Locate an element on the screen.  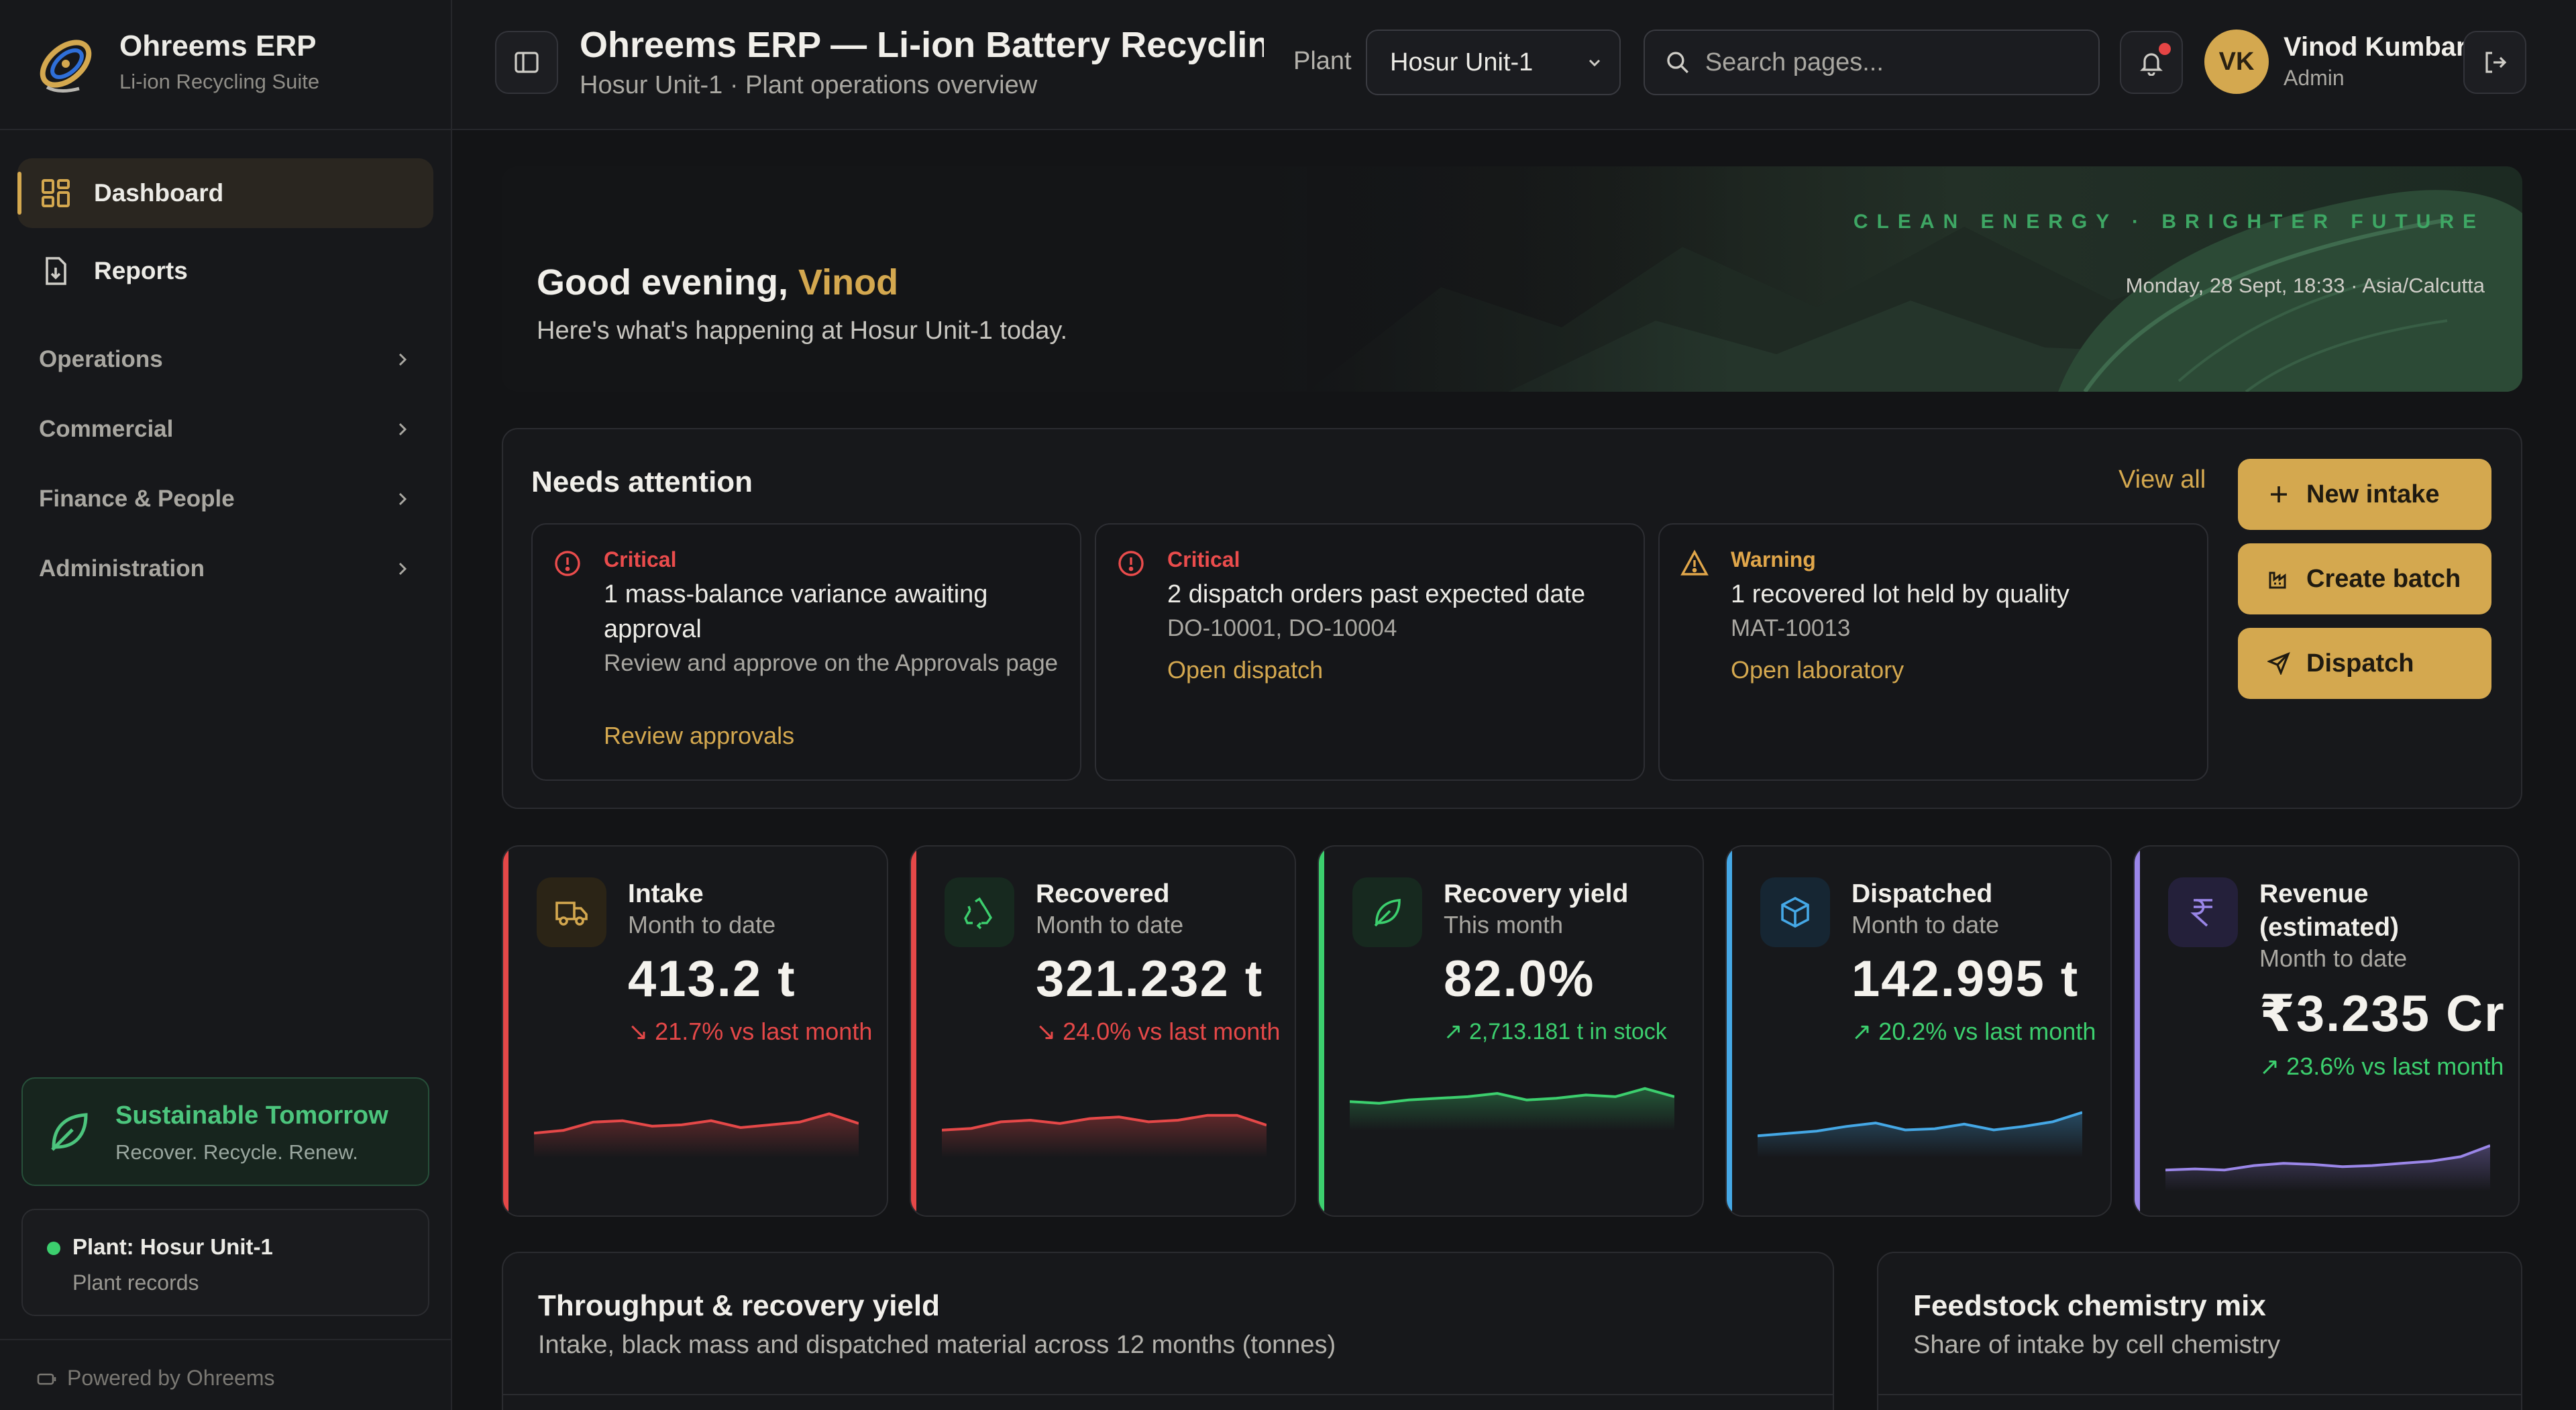
review-approvals-link: Review approvals is located at coordinates (699, 735).